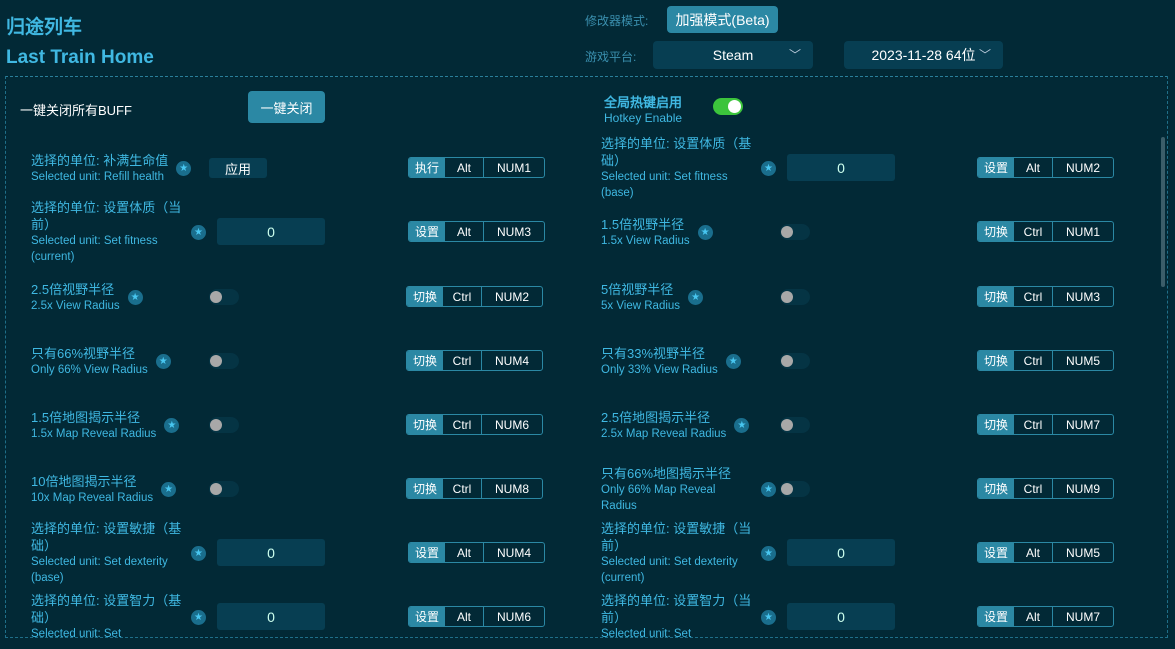 This screenshot has height=649, width=1175. I want to click on hotkey-binding: 设置 Alt NUM7, so click(1045, 616).